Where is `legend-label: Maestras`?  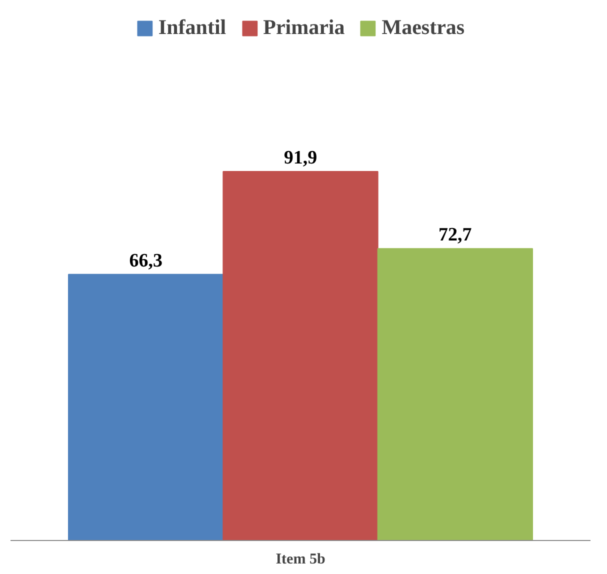 legend-label: Maestras is located at coordinates (423, 27).